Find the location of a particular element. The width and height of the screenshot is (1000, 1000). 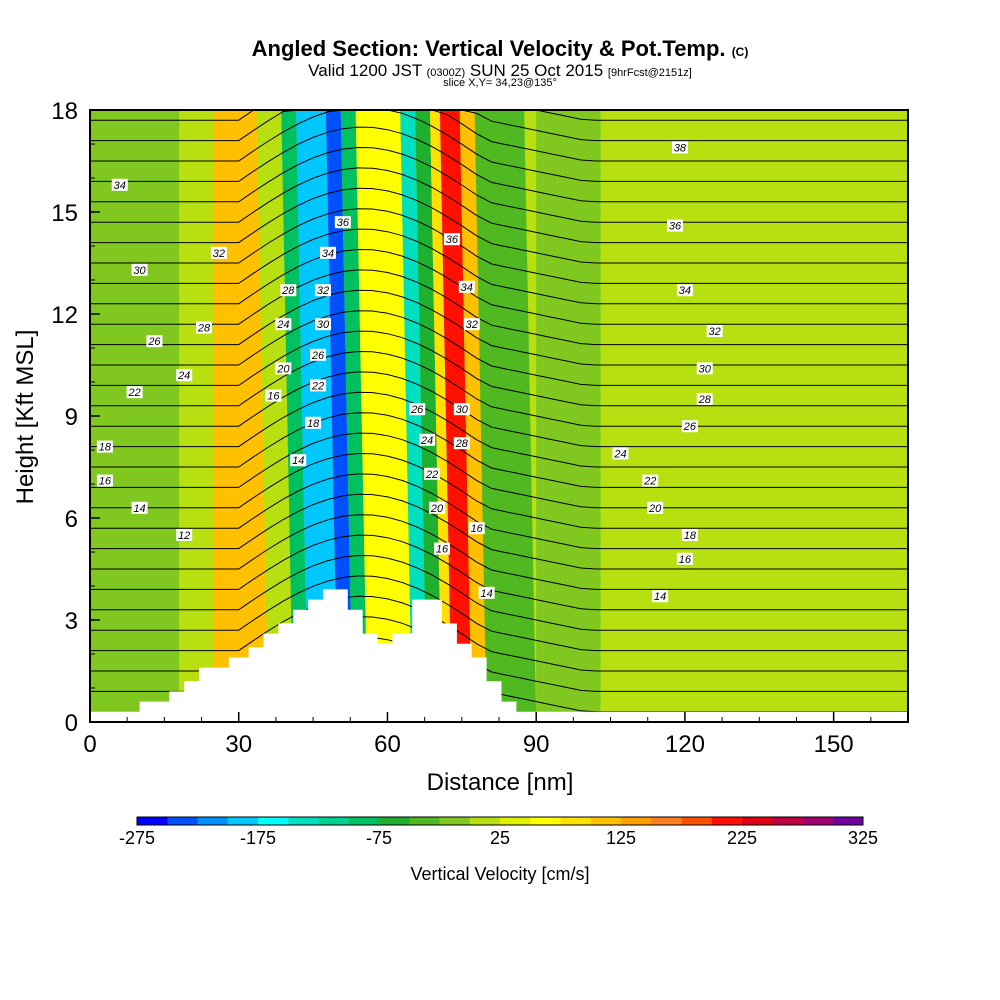

y-tick-label: 3 is located at coordinates (71, 621).